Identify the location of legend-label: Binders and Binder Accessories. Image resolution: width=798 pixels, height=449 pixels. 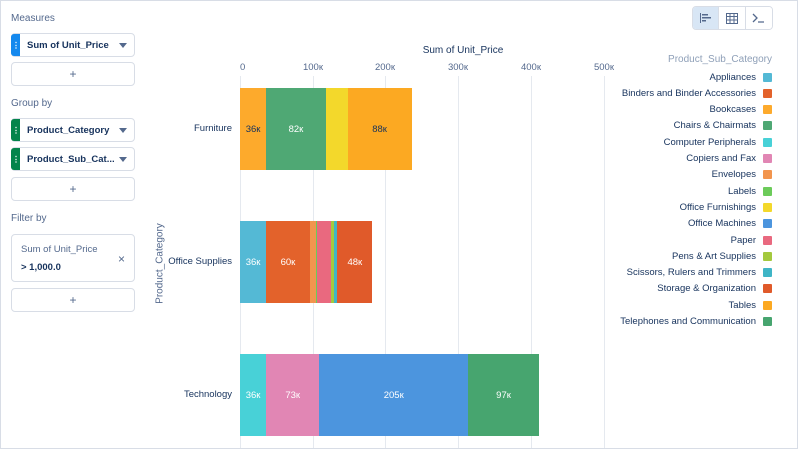
(688, 93).